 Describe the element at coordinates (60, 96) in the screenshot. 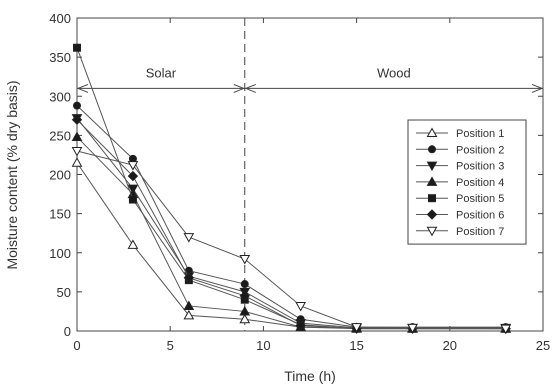

I see `y-tick-label: 300` at that location.